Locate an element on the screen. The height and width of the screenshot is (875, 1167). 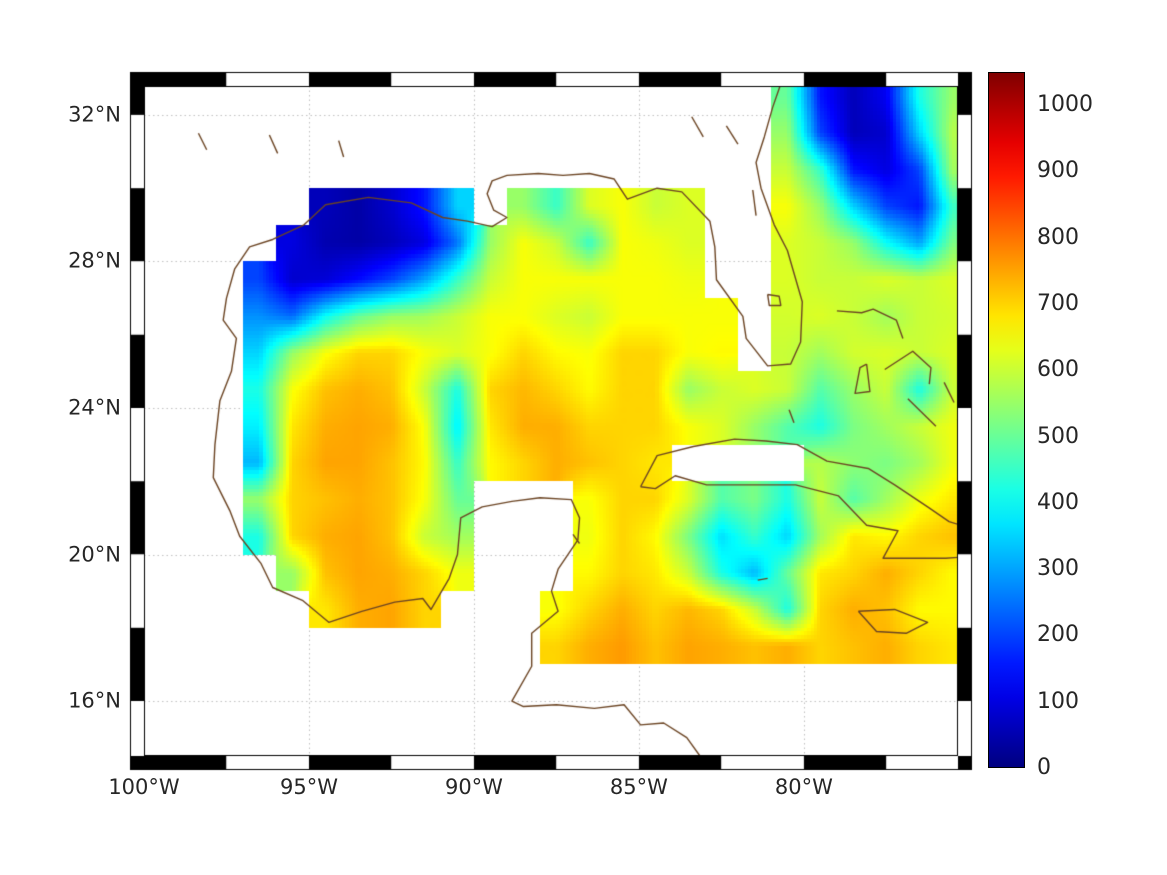
x-tick-label: 85°W is located at coordinates (638, 787).